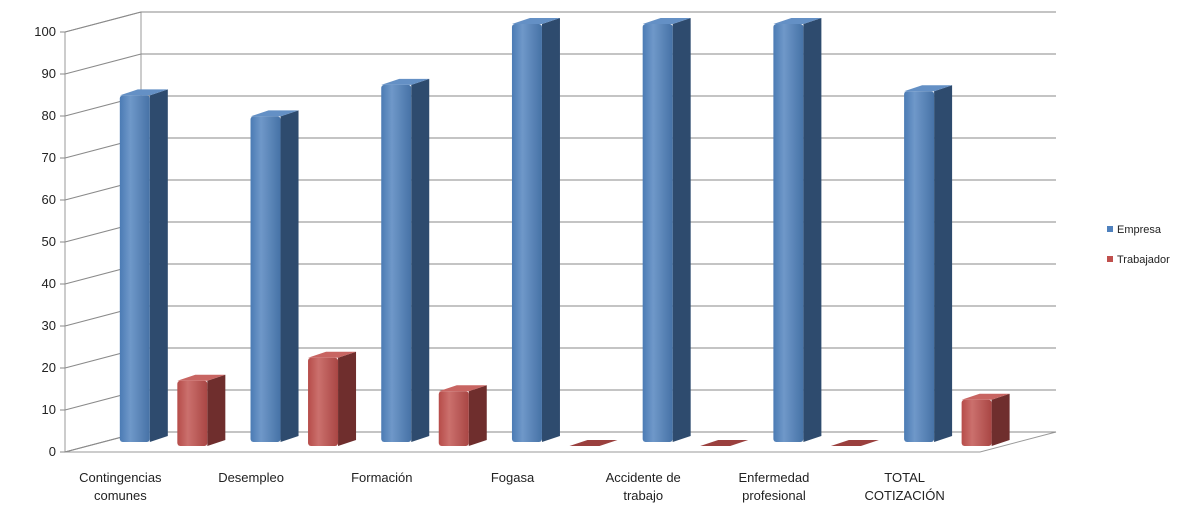  I want to click on x-category-label: Enfermedad profesional, so click(774, 486).